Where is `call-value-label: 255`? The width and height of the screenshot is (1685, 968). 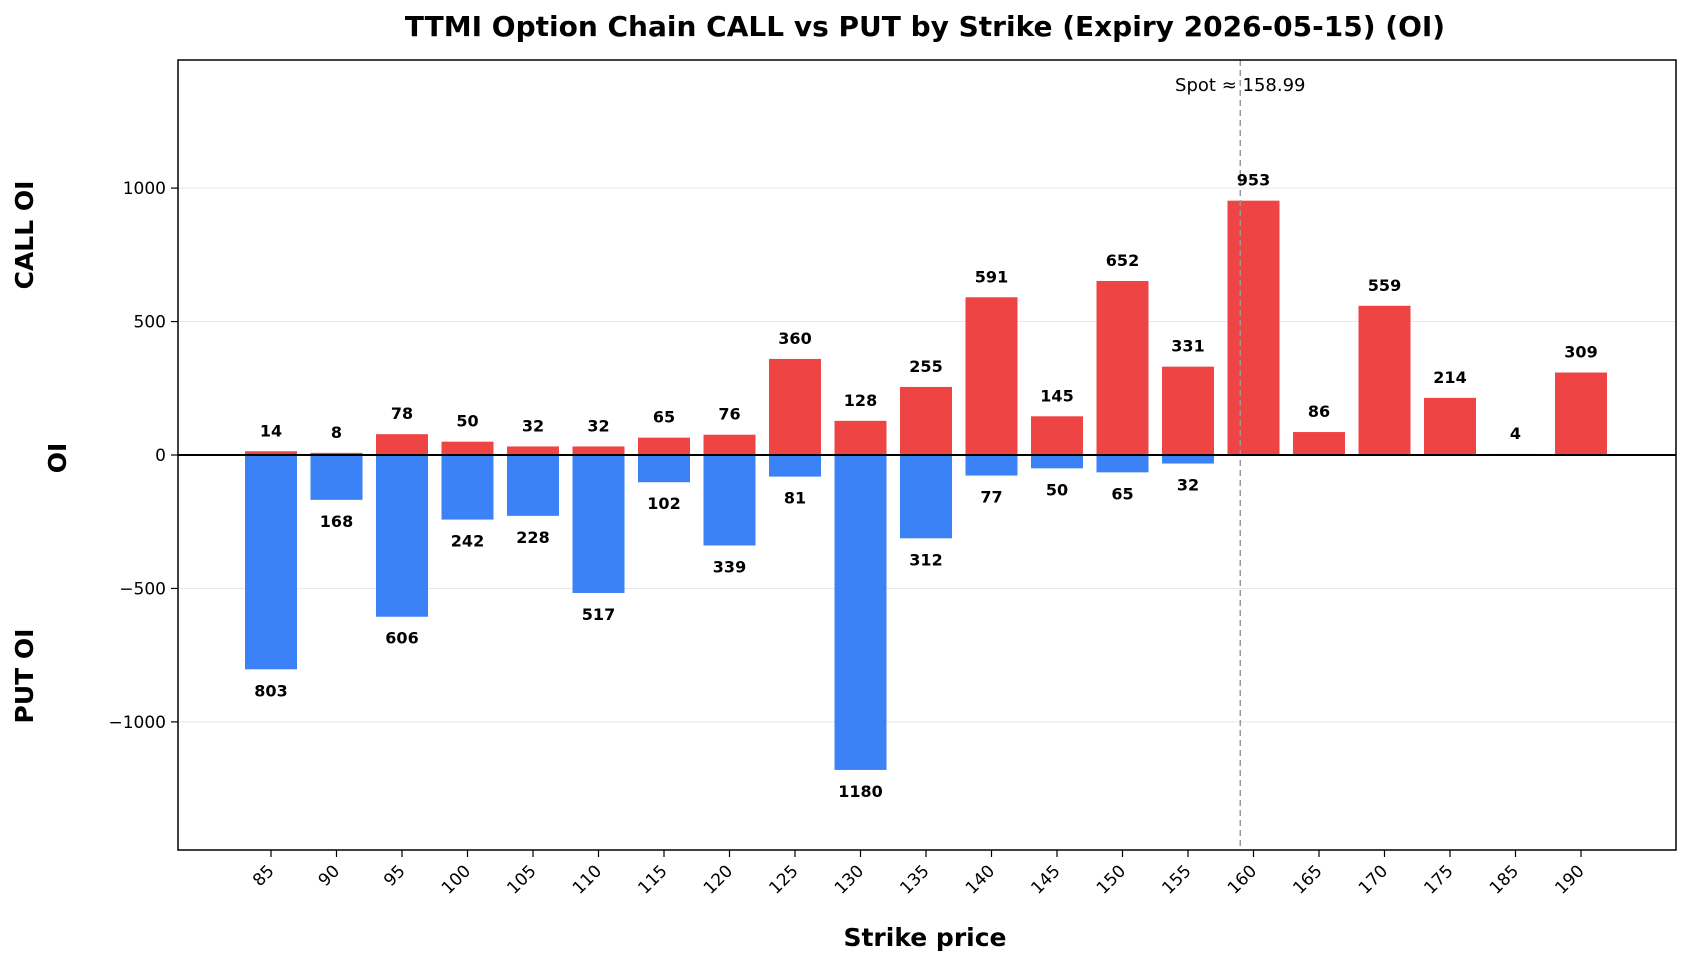
call-value-label: 255 is located at coordinates (925, 366).